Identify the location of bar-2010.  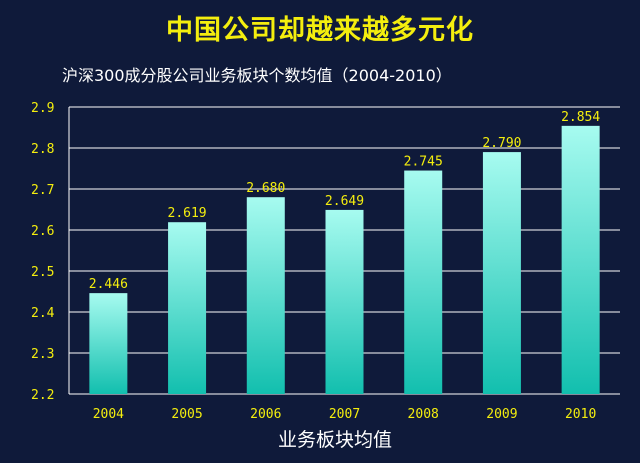
(580, 260).